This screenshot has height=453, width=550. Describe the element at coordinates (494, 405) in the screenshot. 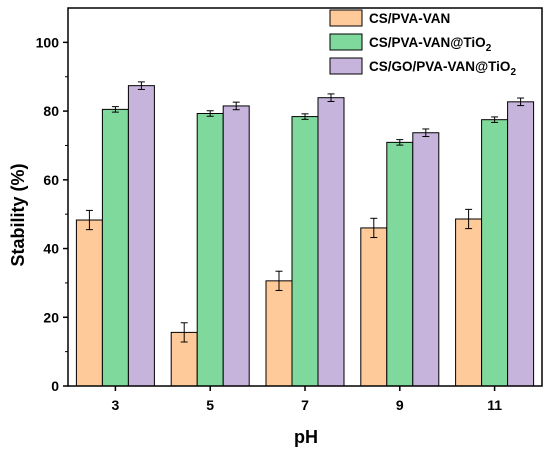

I see `x-tick-label: 11` at that location.